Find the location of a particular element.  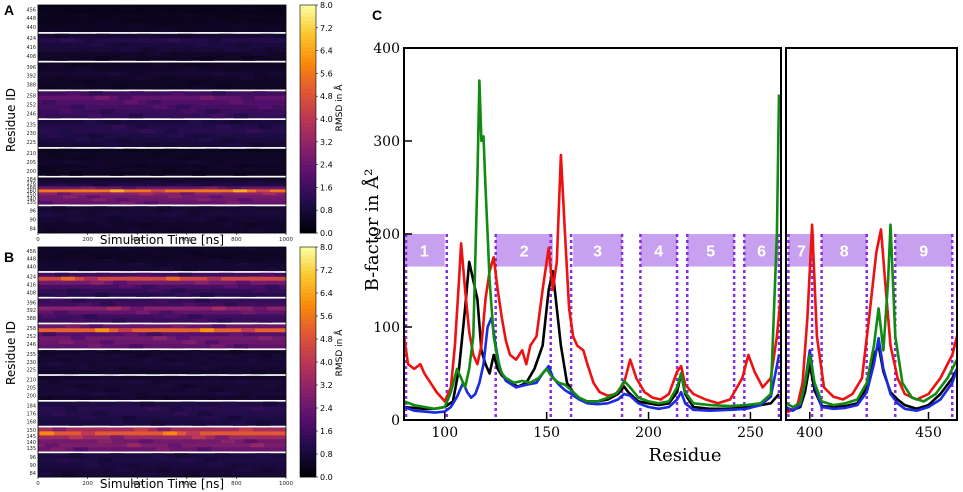

heatmap-border is located at coordinates (162, 119).